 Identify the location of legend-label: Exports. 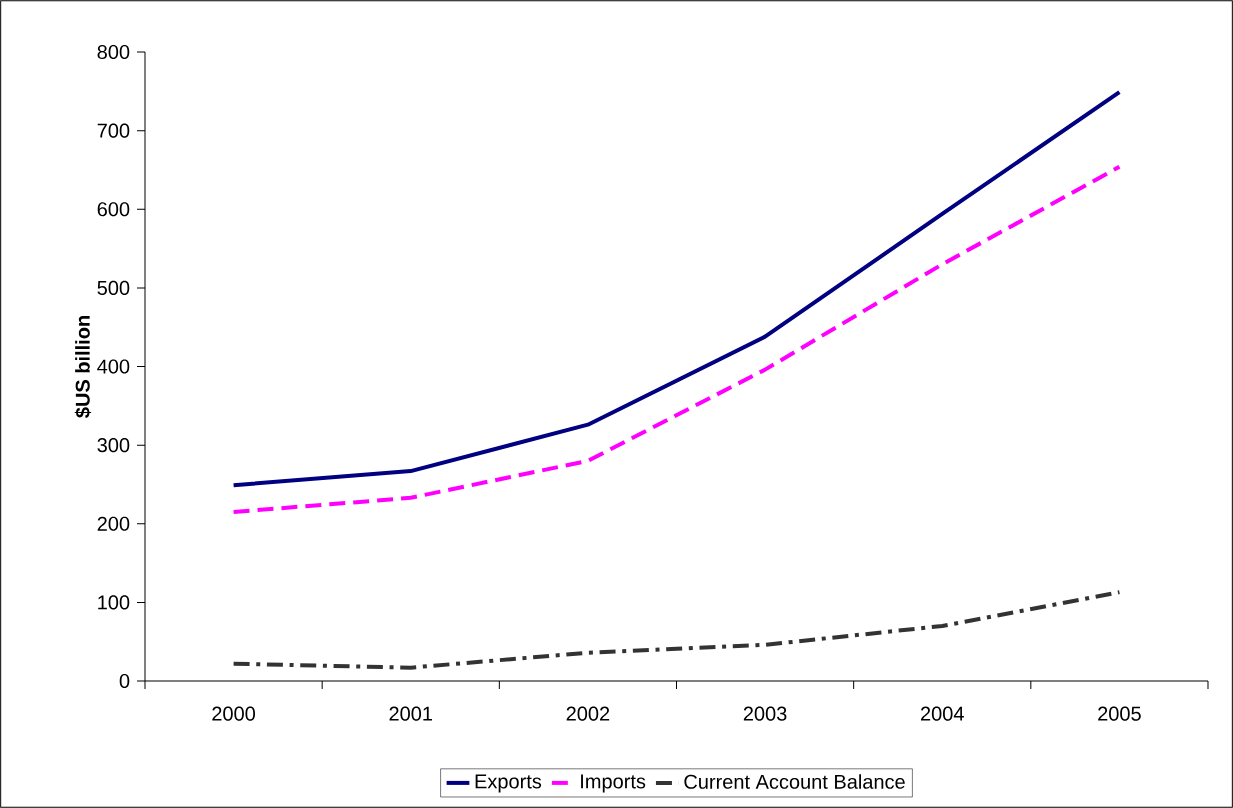
(508, 783).